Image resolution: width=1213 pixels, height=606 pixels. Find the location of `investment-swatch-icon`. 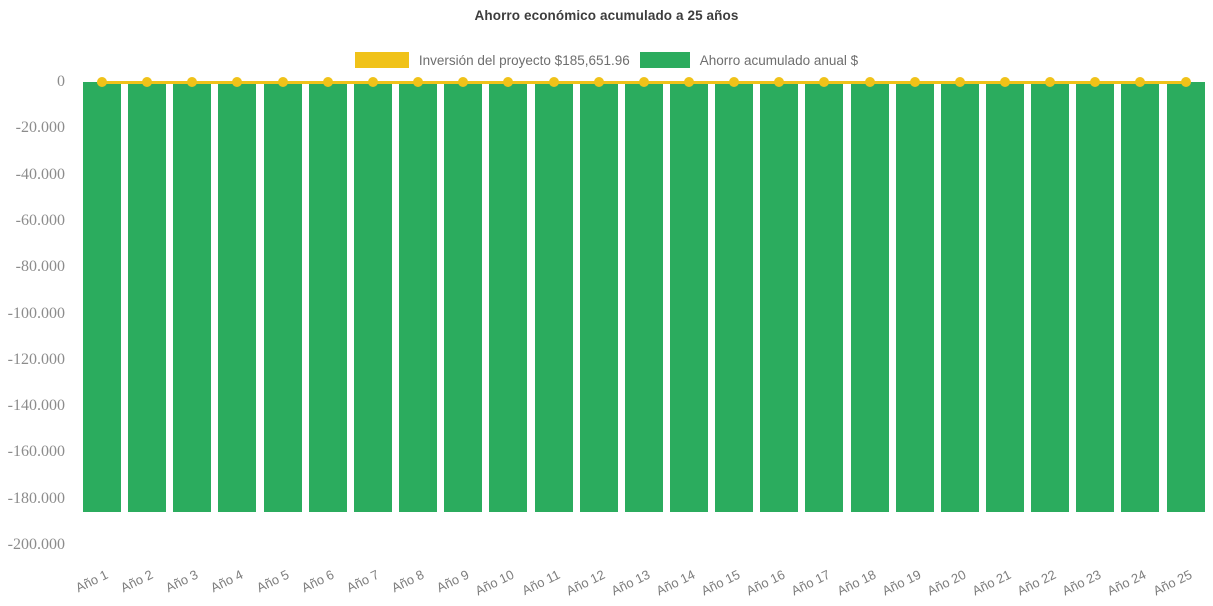

investment-swatch-icon is located at coordinates (381, 60).